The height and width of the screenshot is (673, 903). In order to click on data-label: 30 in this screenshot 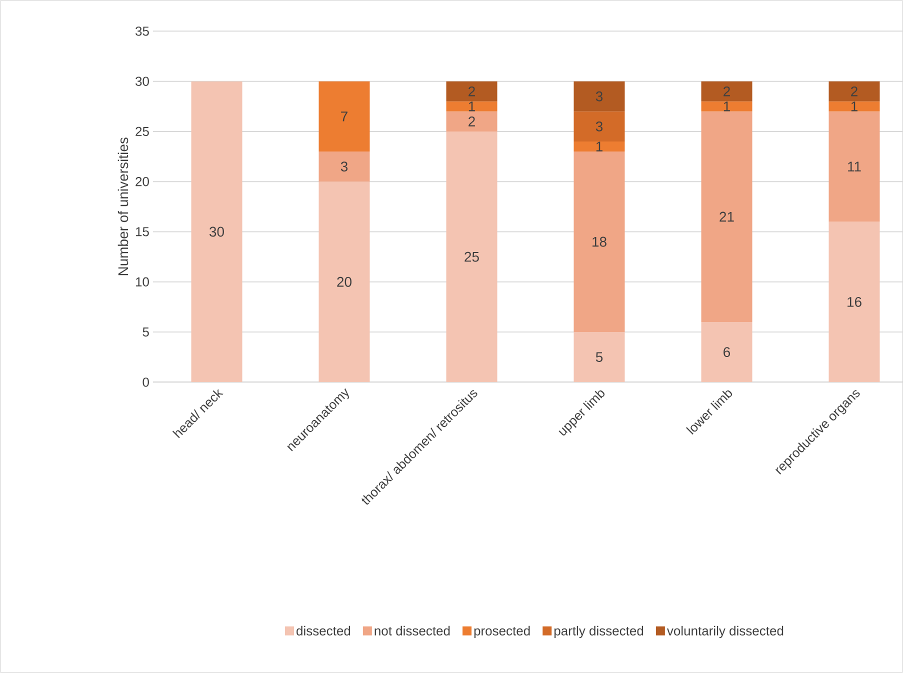, I will do `click(217, 231)`.